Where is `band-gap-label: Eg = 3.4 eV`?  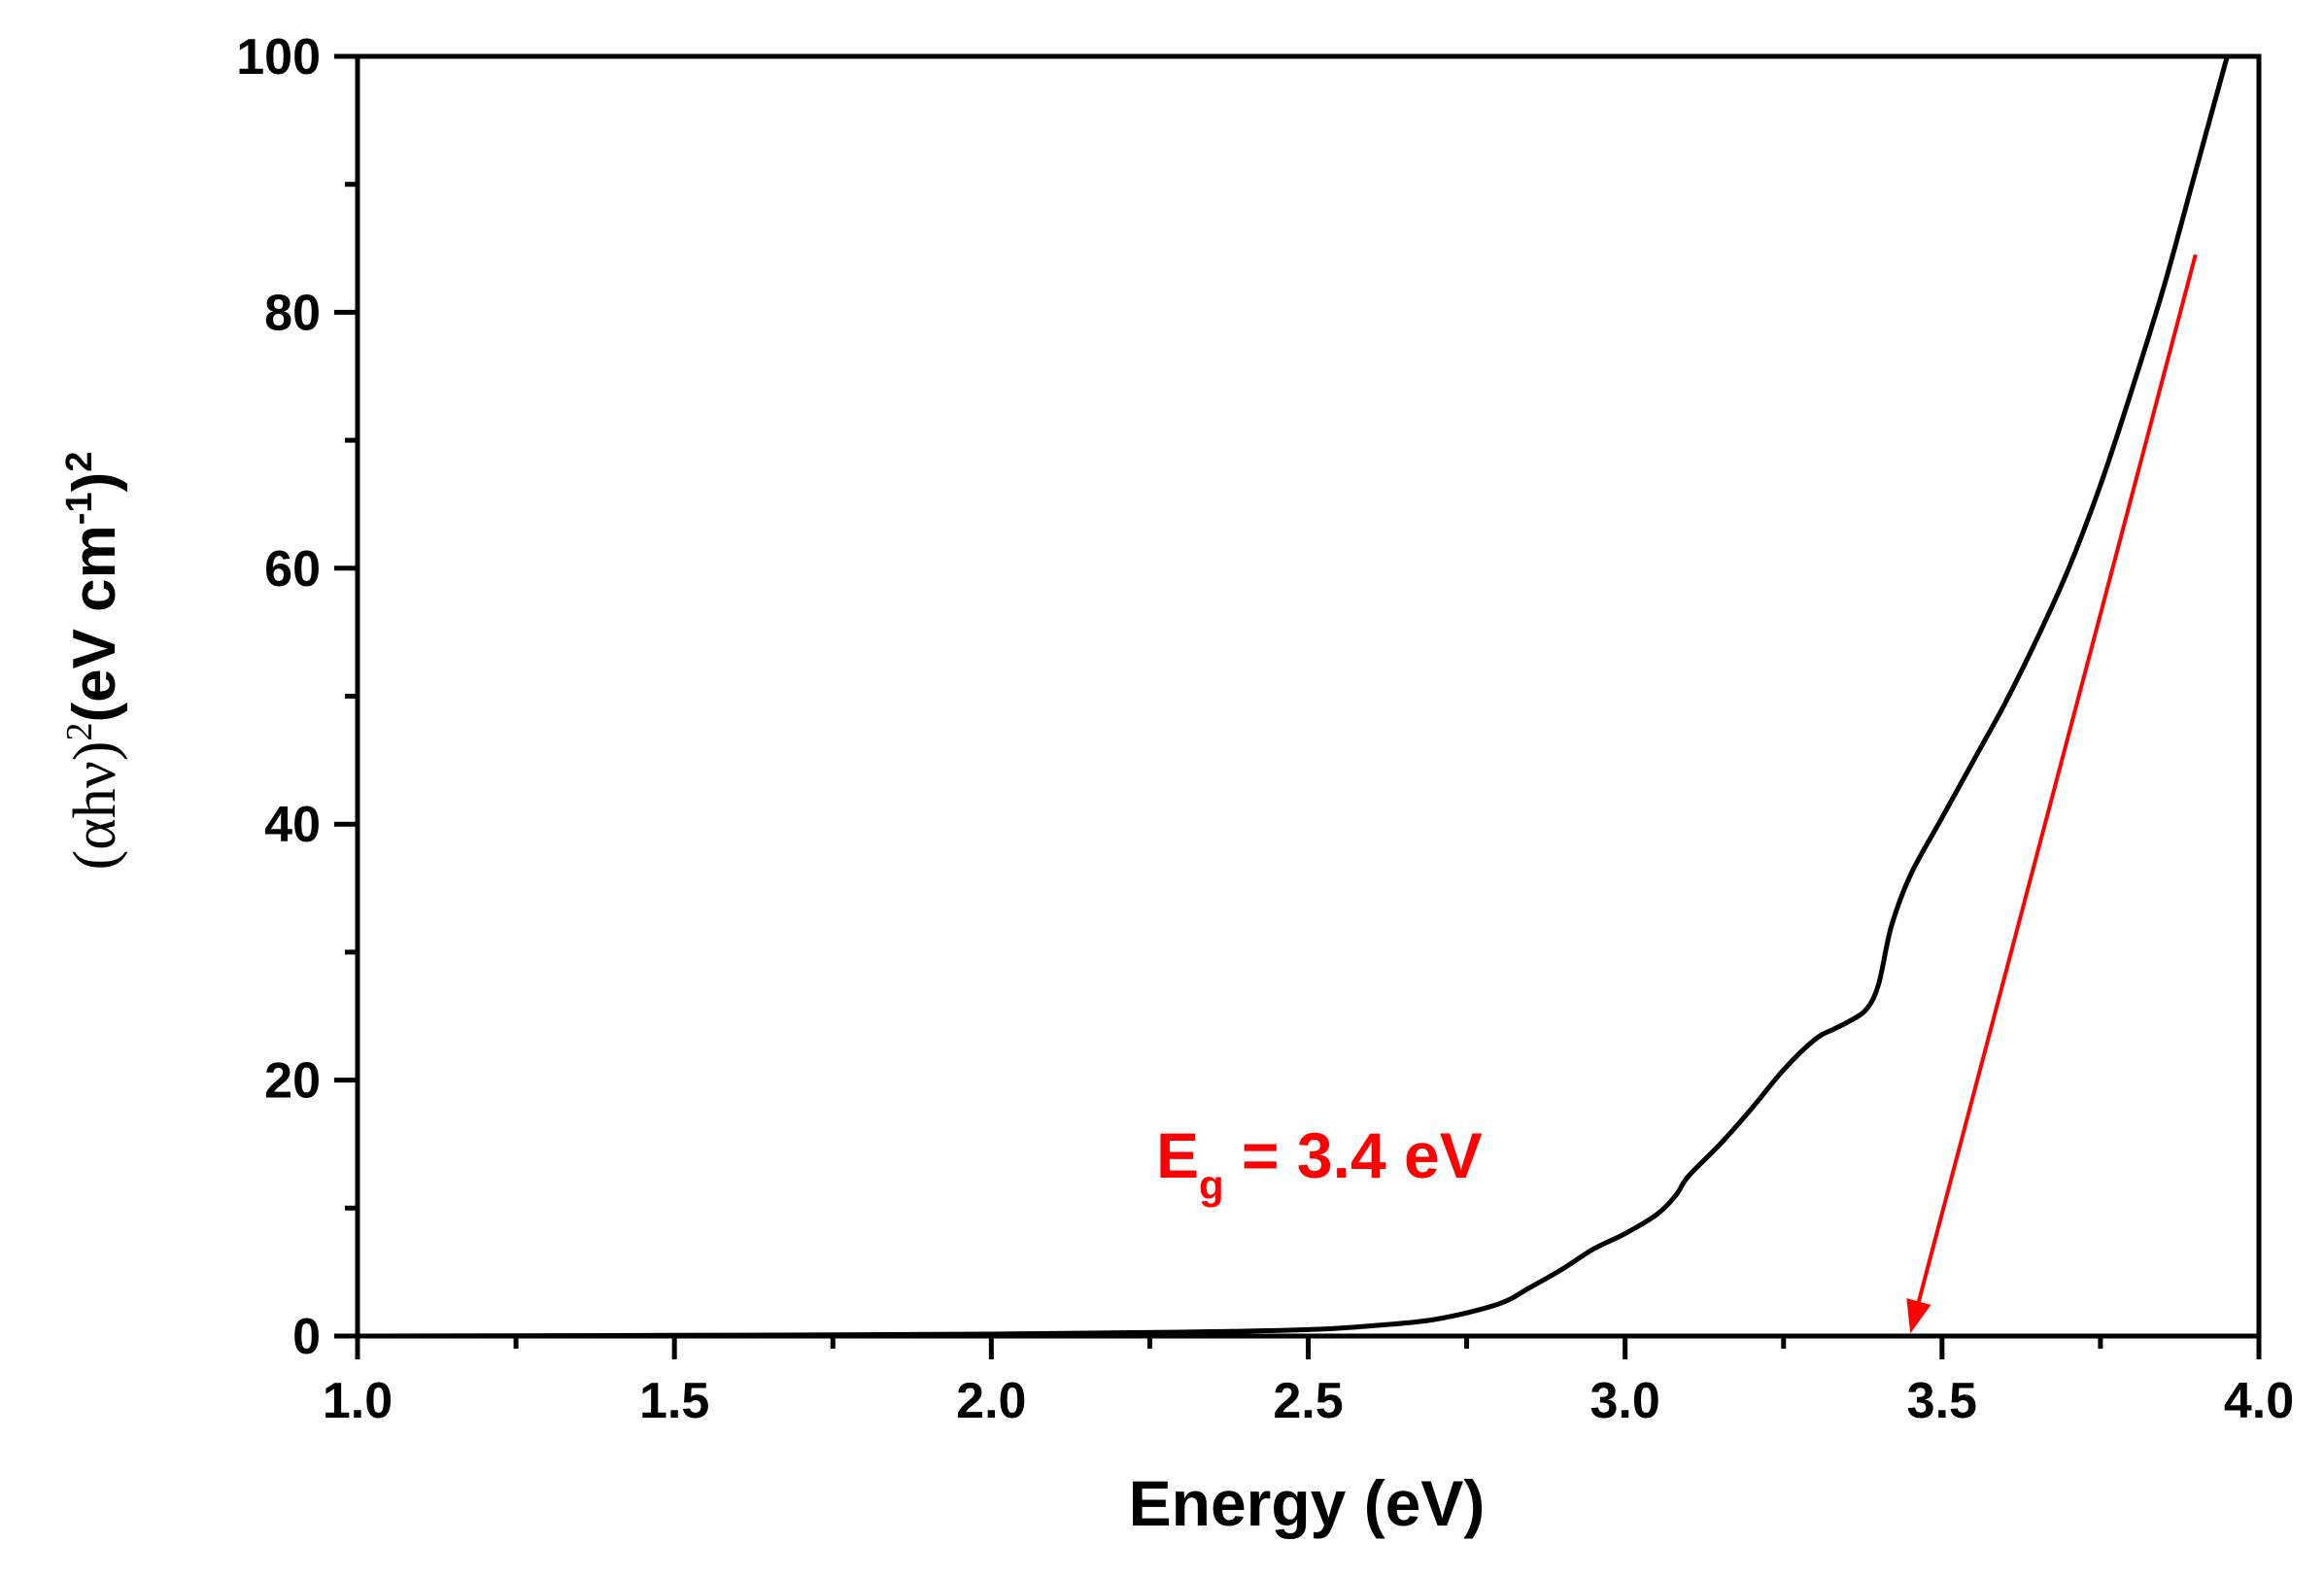
band-gap-label: Eg = 3.4 eV is located at coordinates (1319, 1164).